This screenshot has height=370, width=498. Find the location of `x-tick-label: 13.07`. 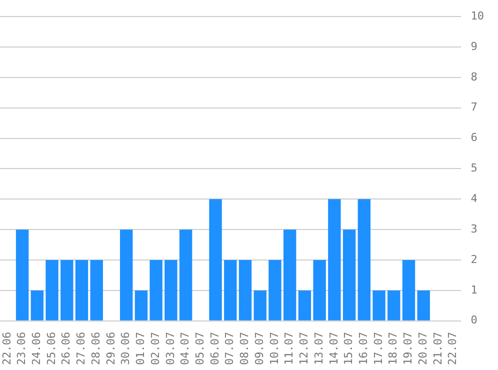

x-tick-label: 13.07 is located at coordinates (319, 349).